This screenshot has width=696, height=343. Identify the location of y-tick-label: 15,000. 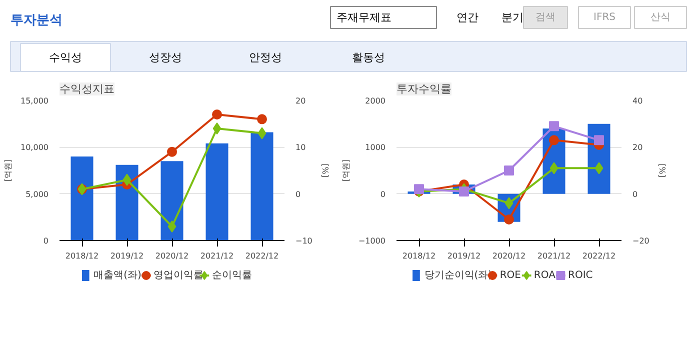
(34, 101).